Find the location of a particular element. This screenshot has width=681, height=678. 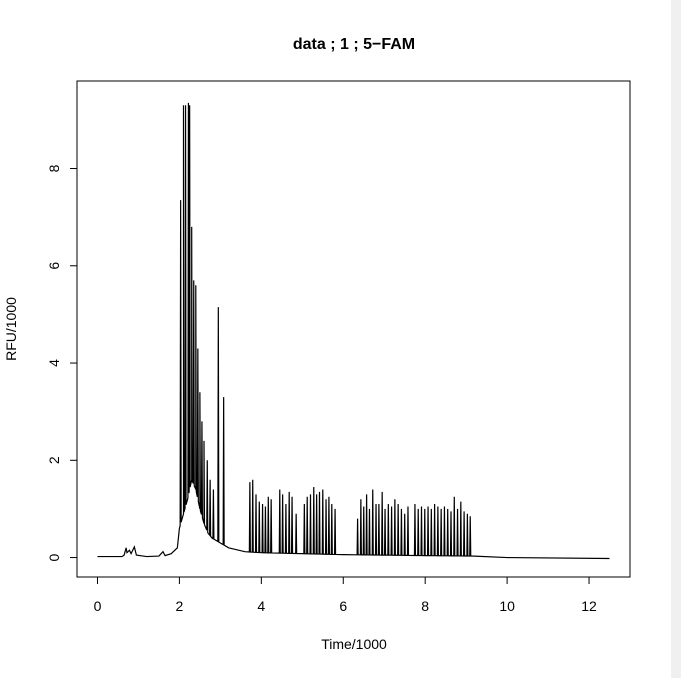

x-axis: 0 2 4 6 8 10 12 is located at coordinates (345, 595).